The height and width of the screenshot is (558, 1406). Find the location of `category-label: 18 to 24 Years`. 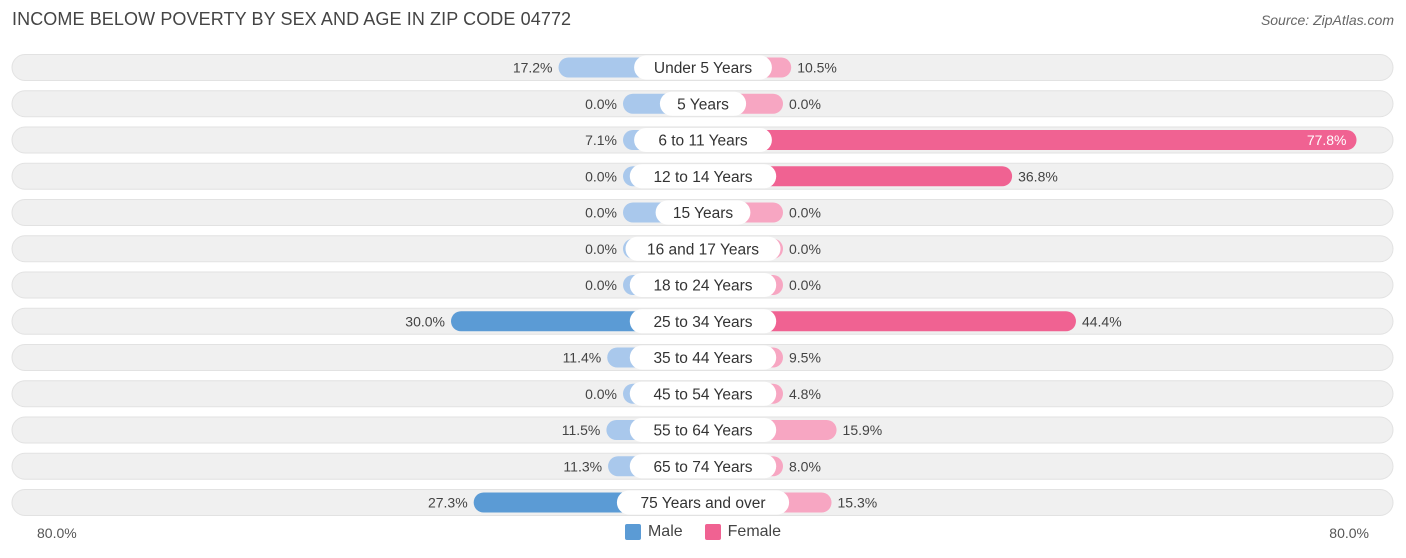

category-label: 18 to 24 Years is located at coordinates (702, 286).